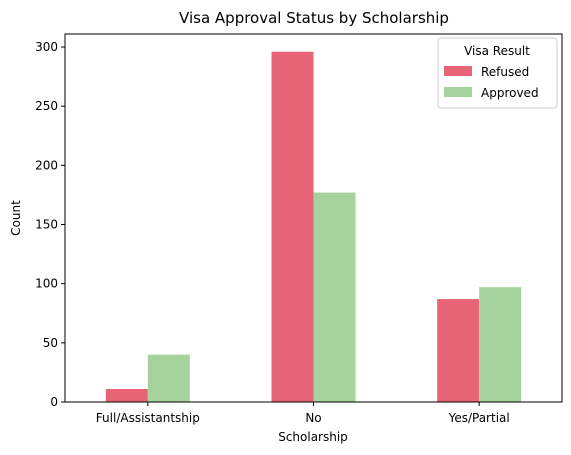 The width and height of the screenshot is (571, 455). I want to click on chart-title: Visa Approval Status by Scholarship, so click(314, 18).